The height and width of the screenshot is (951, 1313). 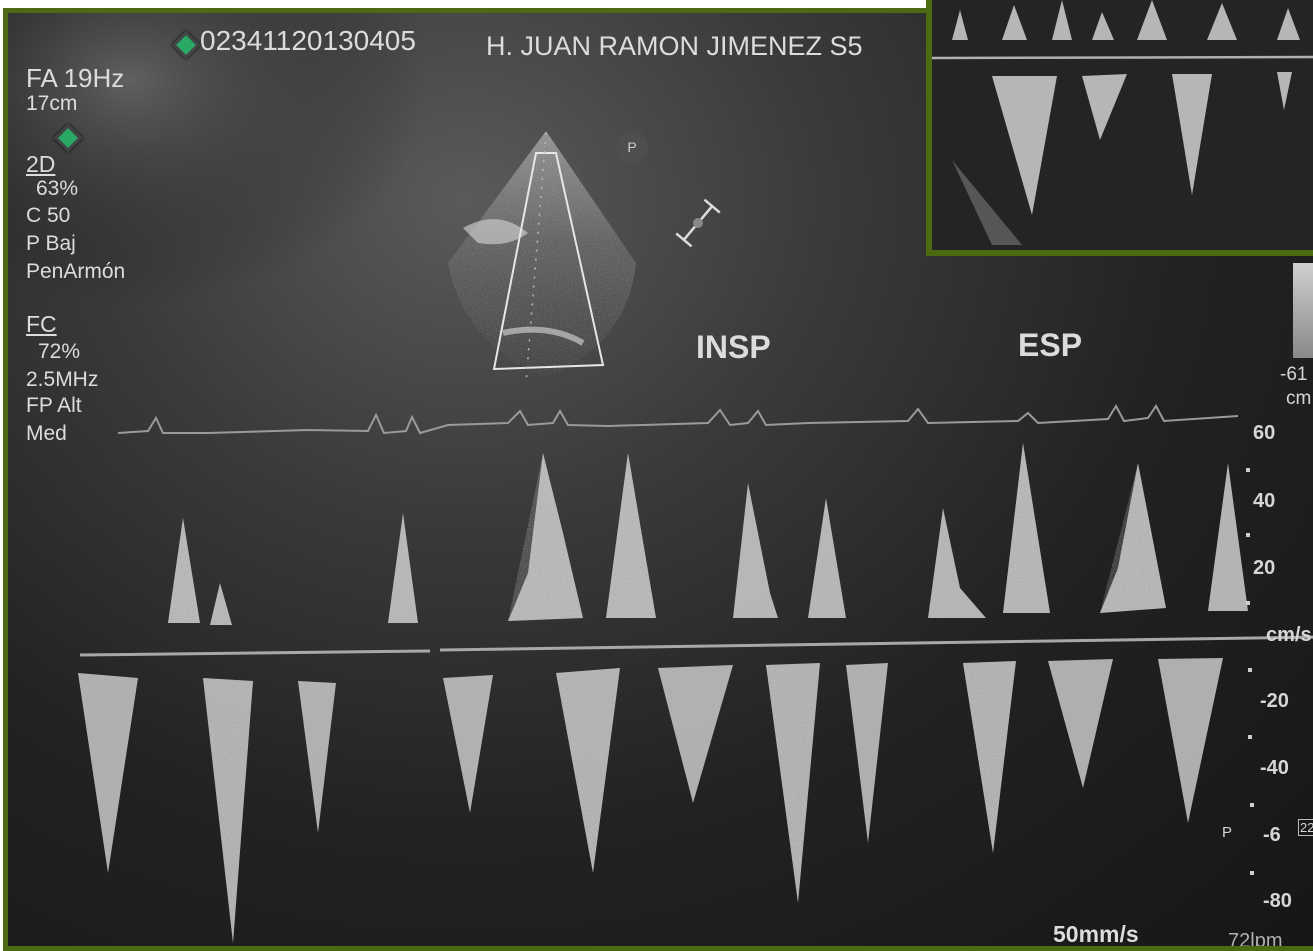 I want to click on mode-pw: FC, so click(x=41, y=324).